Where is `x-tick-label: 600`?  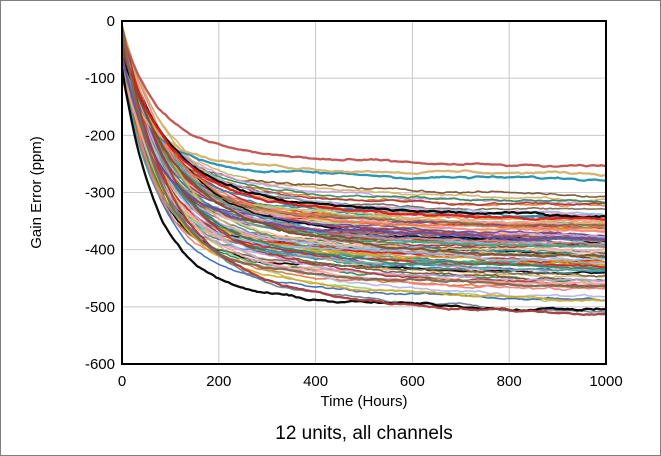
x-tick-label: 600 is located at coordinates (412, 381).